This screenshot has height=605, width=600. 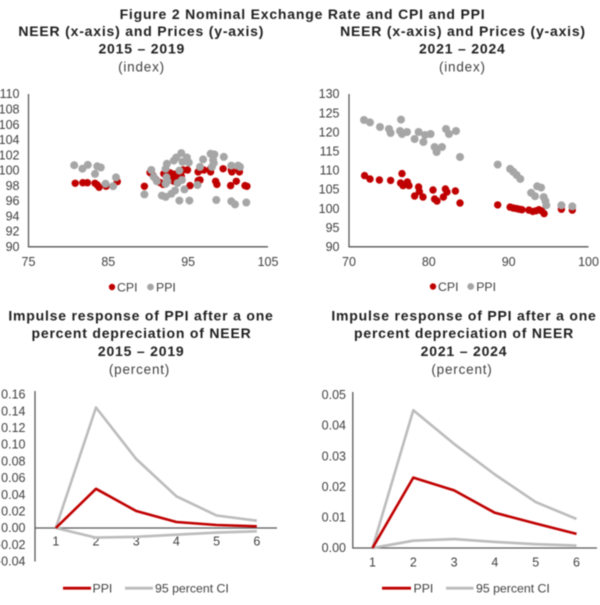 I want to click on svg-text: 92, so click(x=13, y=232).